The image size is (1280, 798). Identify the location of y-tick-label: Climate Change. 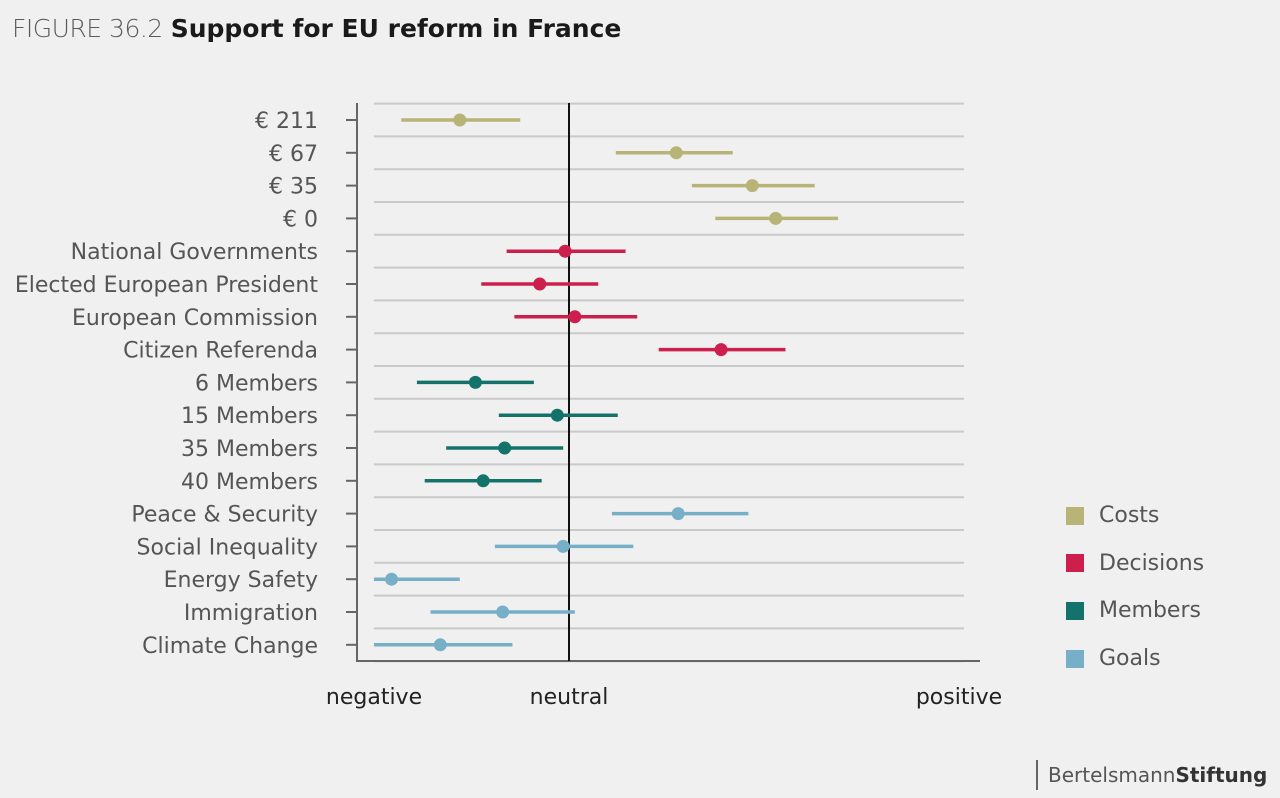
(230, 646).